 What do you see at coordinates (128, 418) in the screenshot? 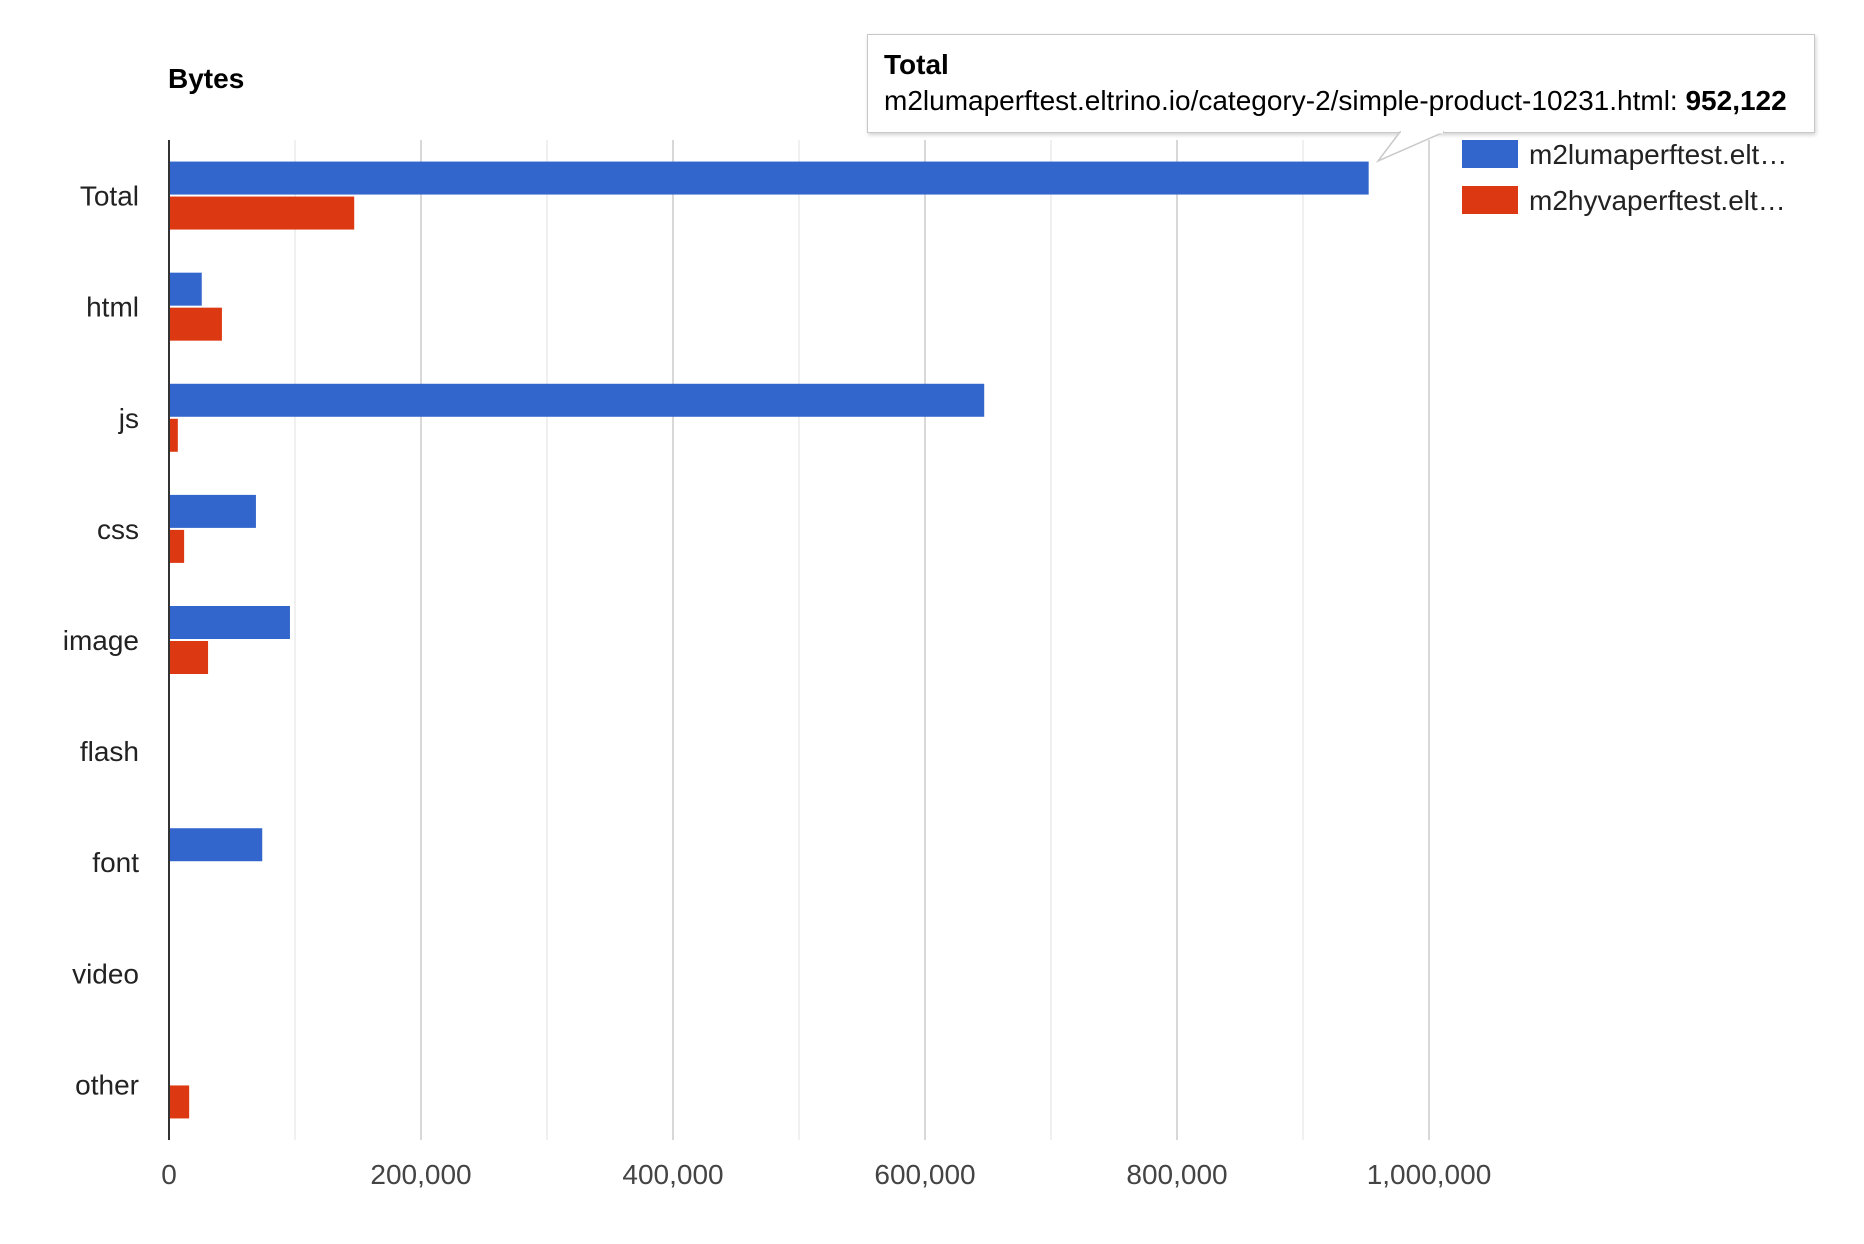
I see `y-category-label: js` at bounding box center [128, 418].